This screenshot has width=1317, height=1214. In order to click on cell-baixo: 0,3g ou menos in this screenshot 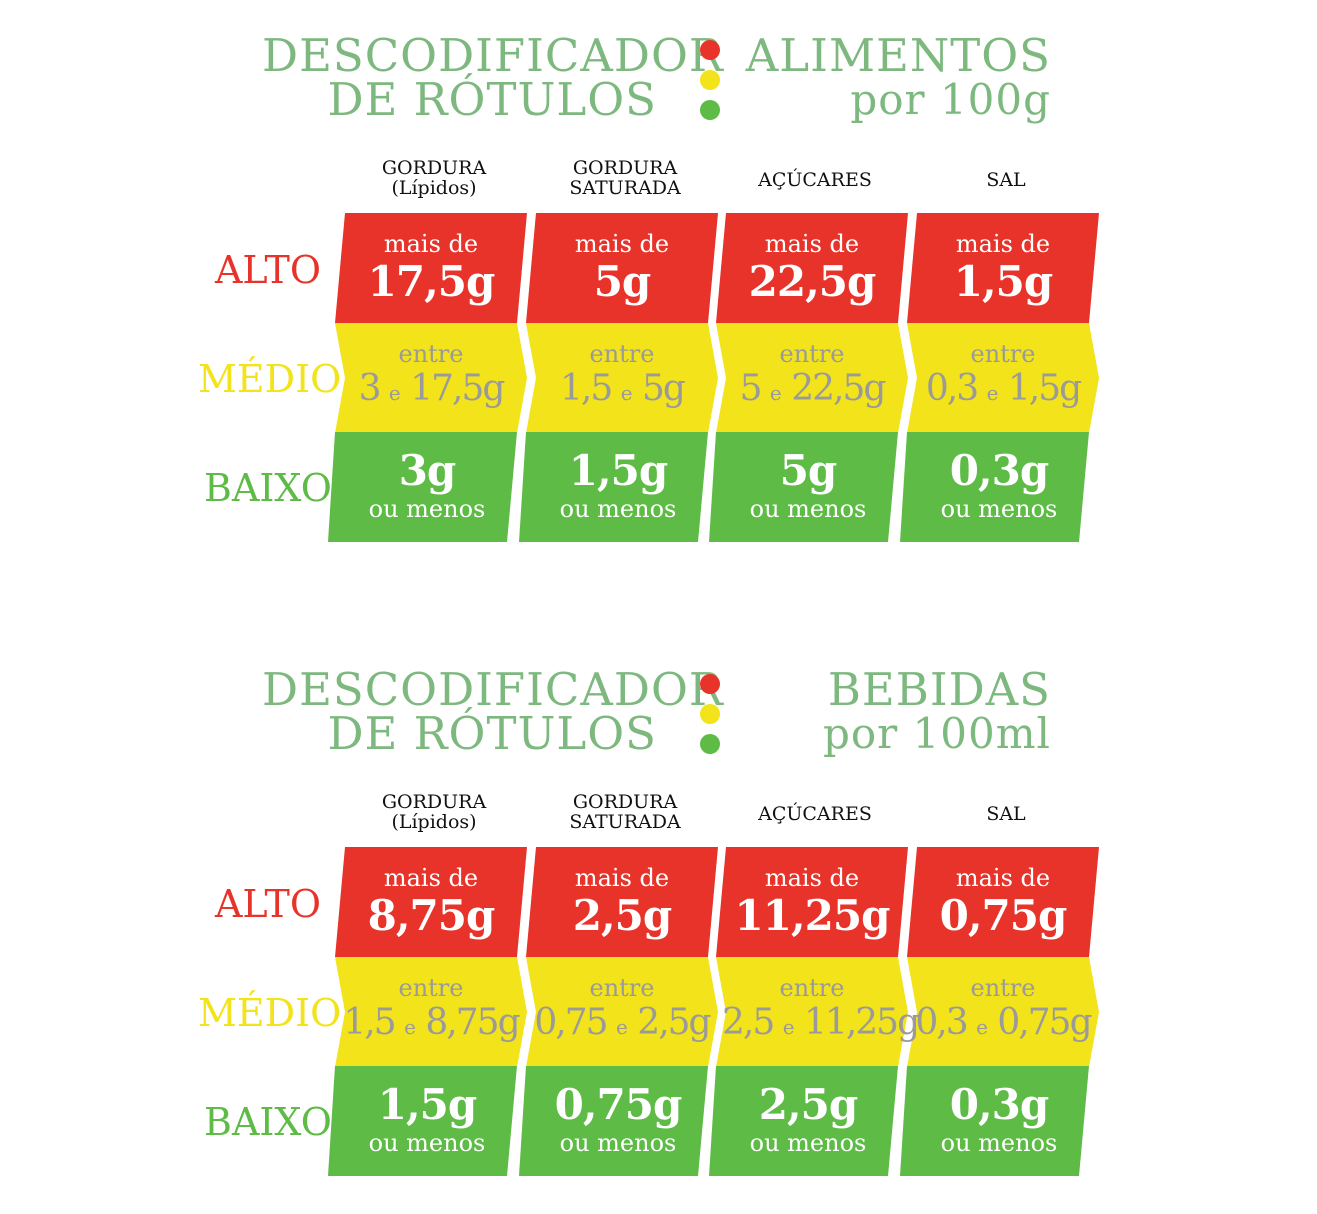, I will do `click(999, 1118)`.